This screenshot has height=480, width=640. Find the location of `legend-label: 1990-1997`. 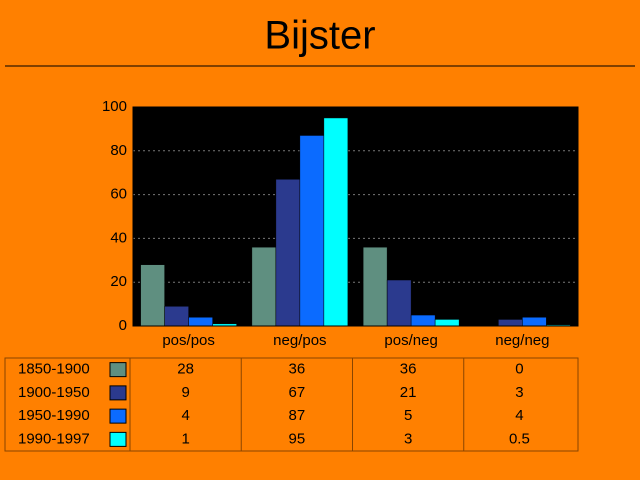

legend-label: 1990-1997 is located at coordinates (54, 438).